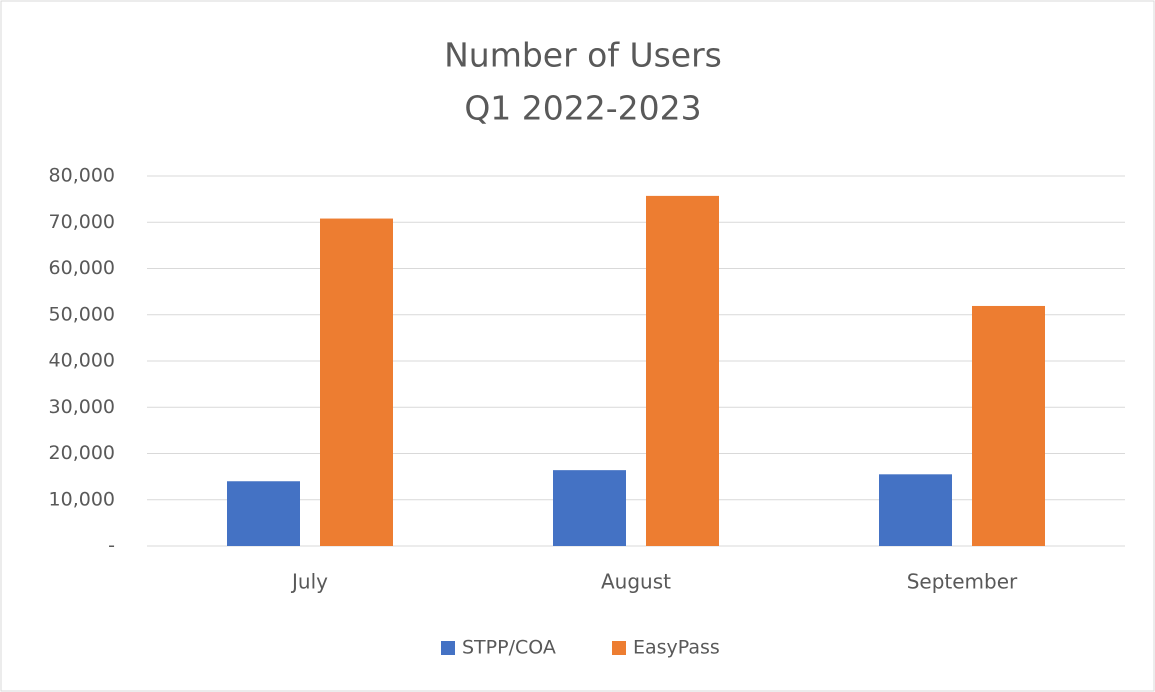  What do you see at coordinates (82, 407) in the screenshot?
I see `y-tick-label: 30,000` at bounding box center [82, 407].